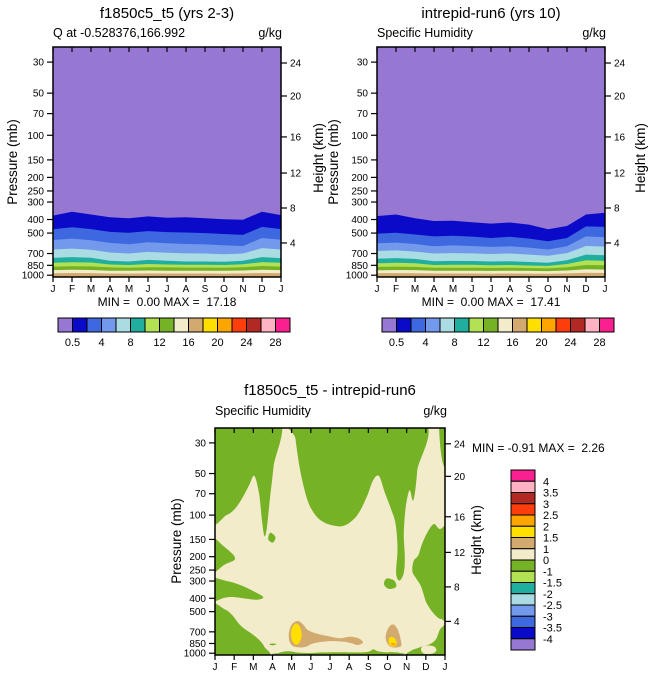 The height and width of the screenshot is (678, 648). Describe the element at coordinates (640, 158) in the screenshot. I see `panel2-height-axis-title: Height (km)` at that location.